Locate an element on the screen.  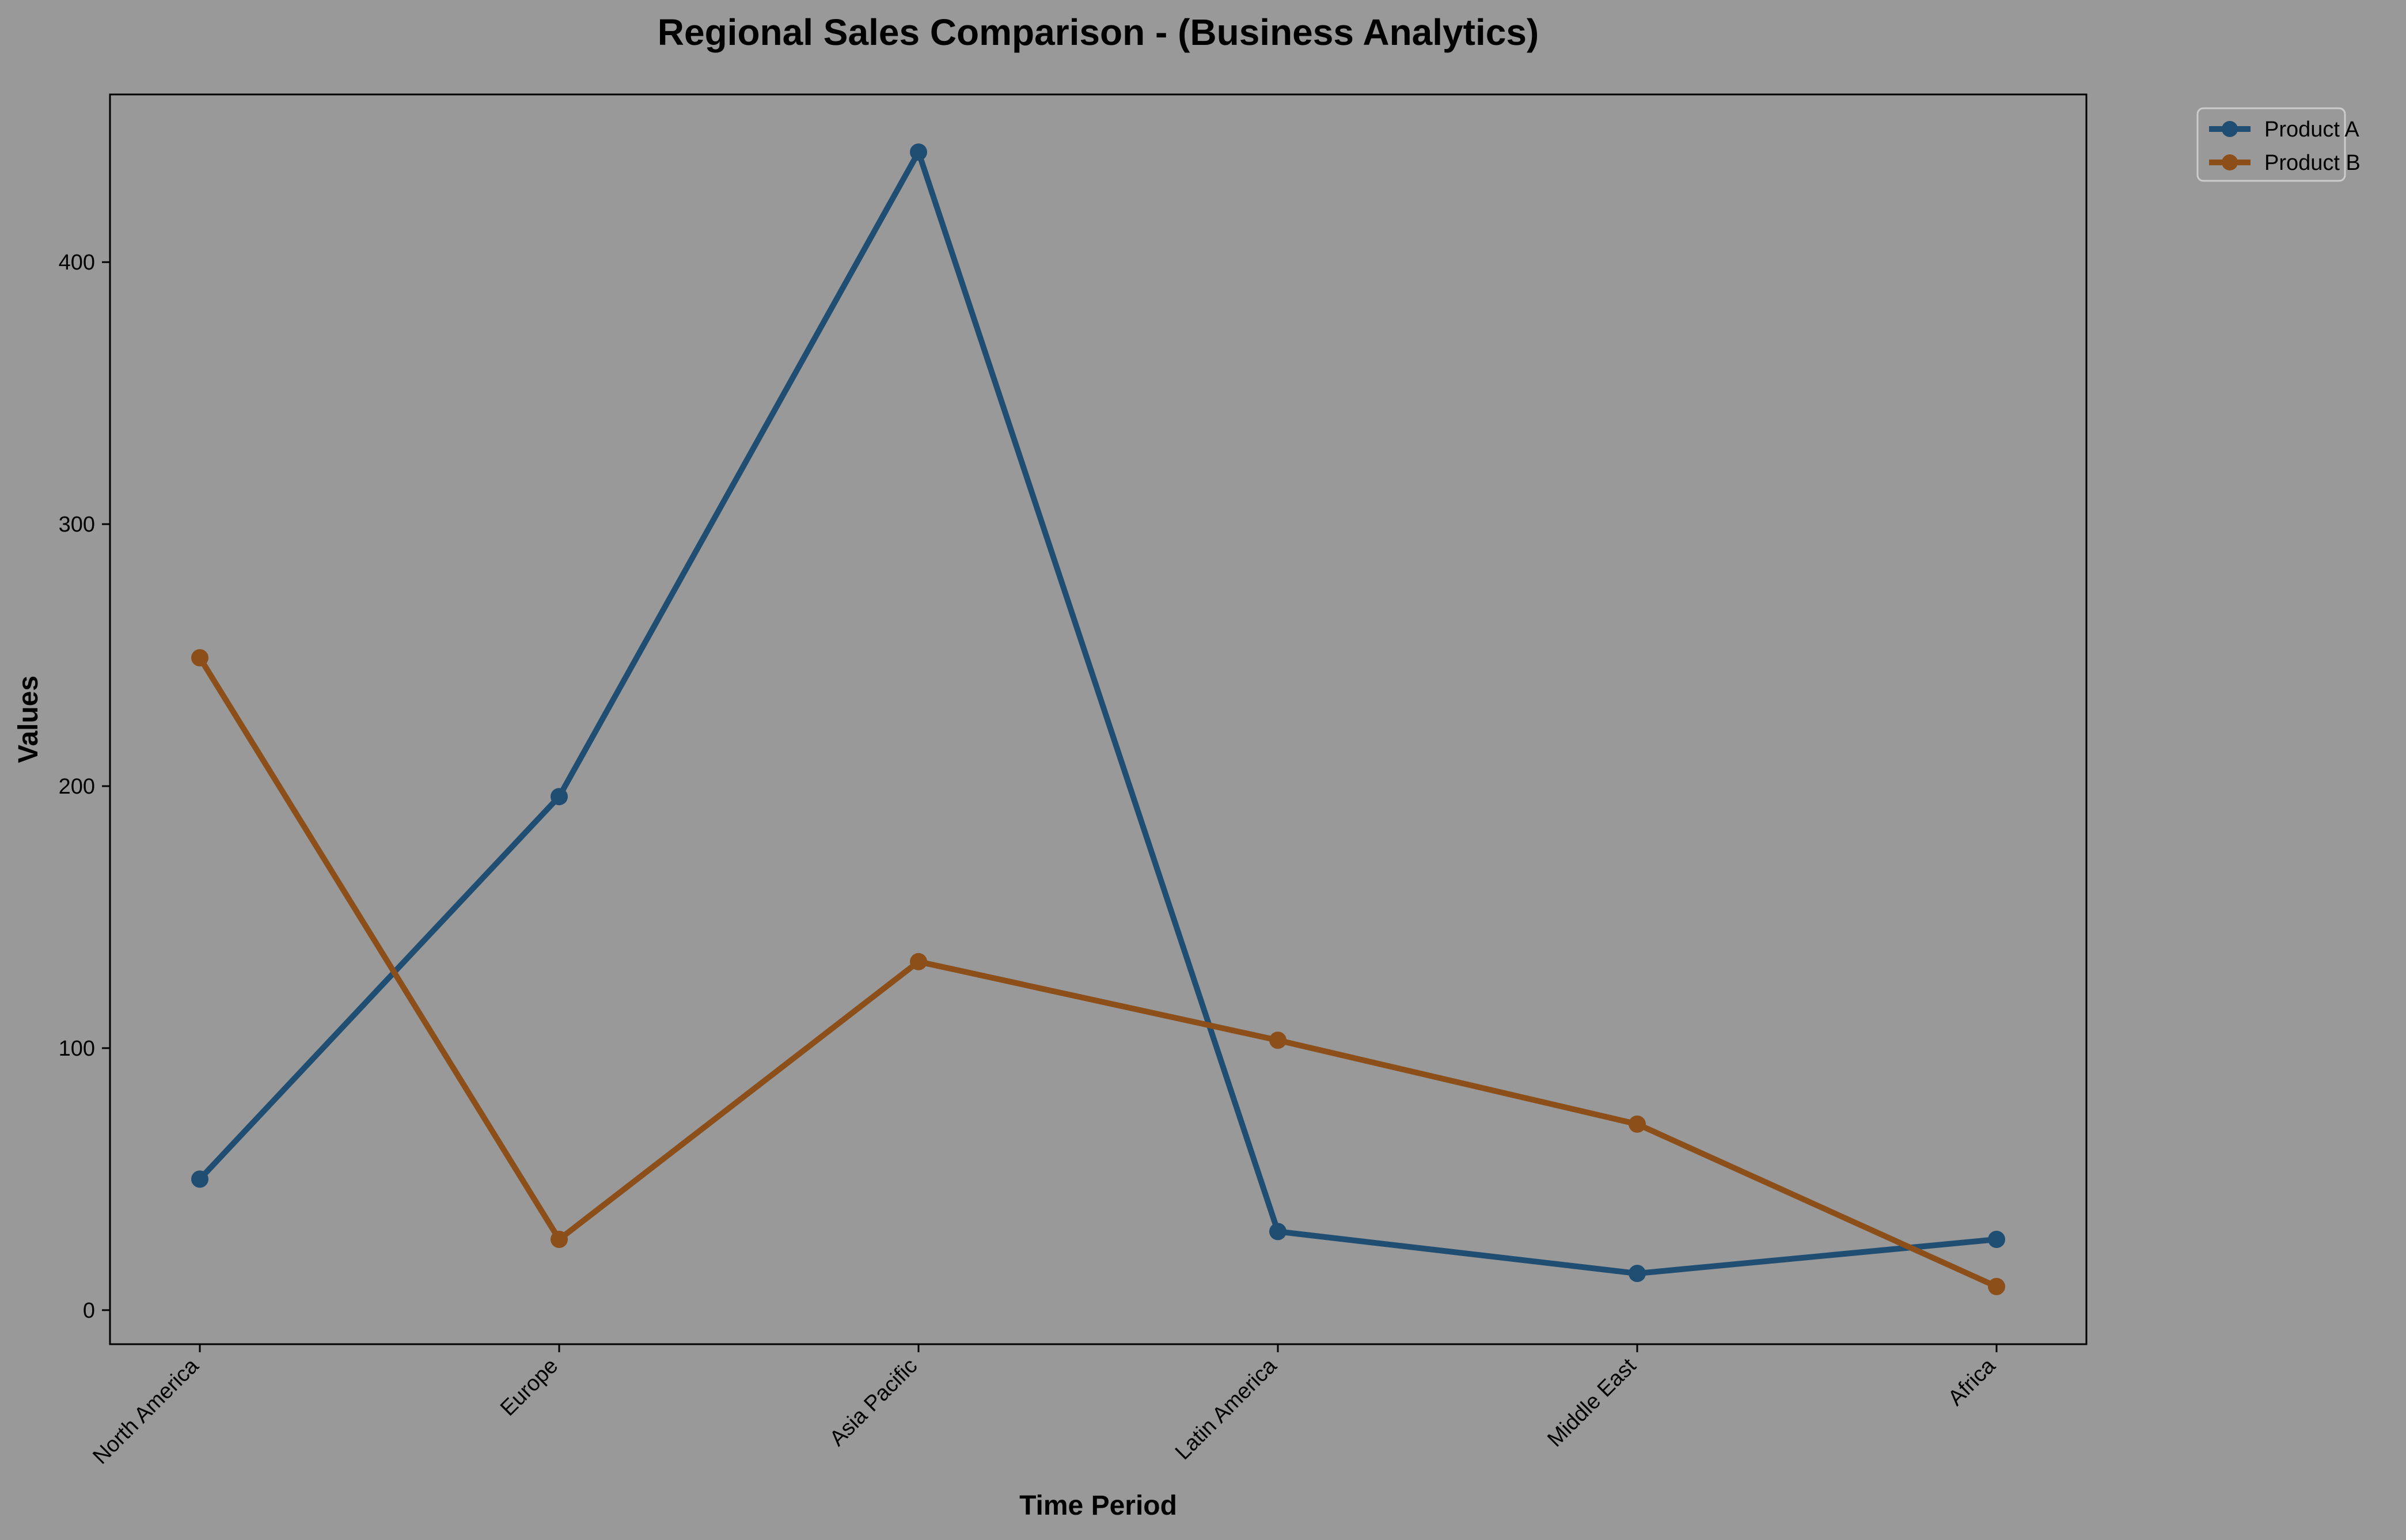
y-tick-label: 200 is located at coordinates (77, 787).